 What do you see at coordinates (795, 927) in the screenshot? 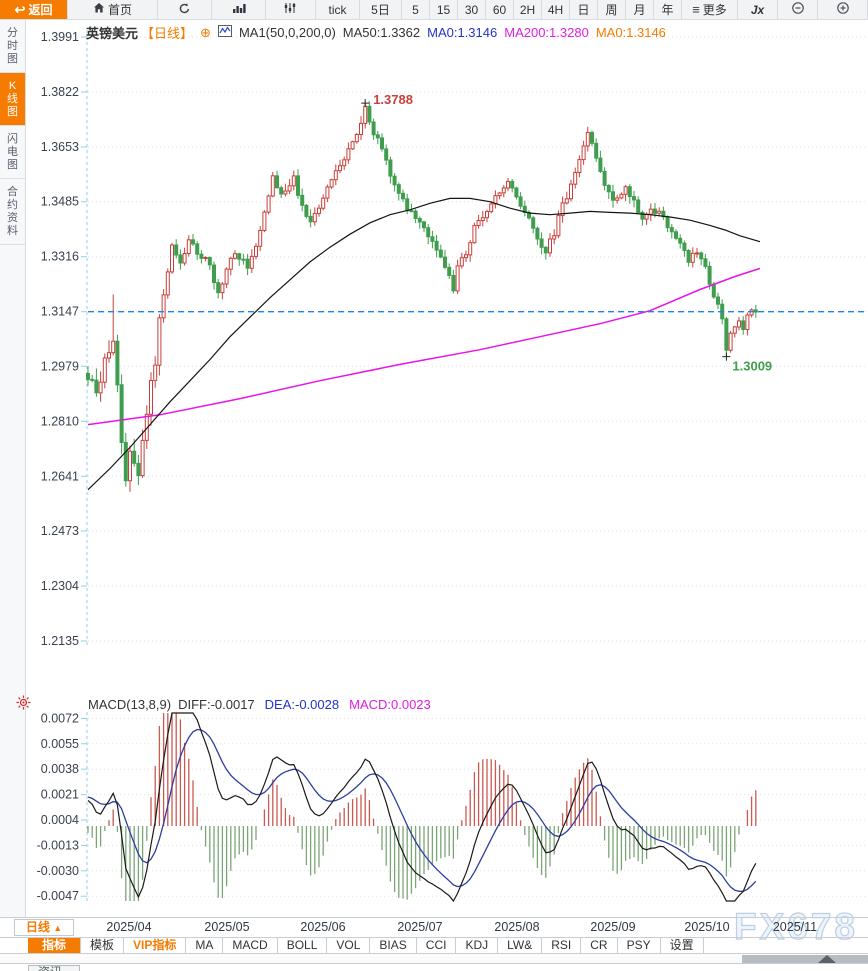
I see `date-axis-label: 2025/11` at bounding box center [795, 927].